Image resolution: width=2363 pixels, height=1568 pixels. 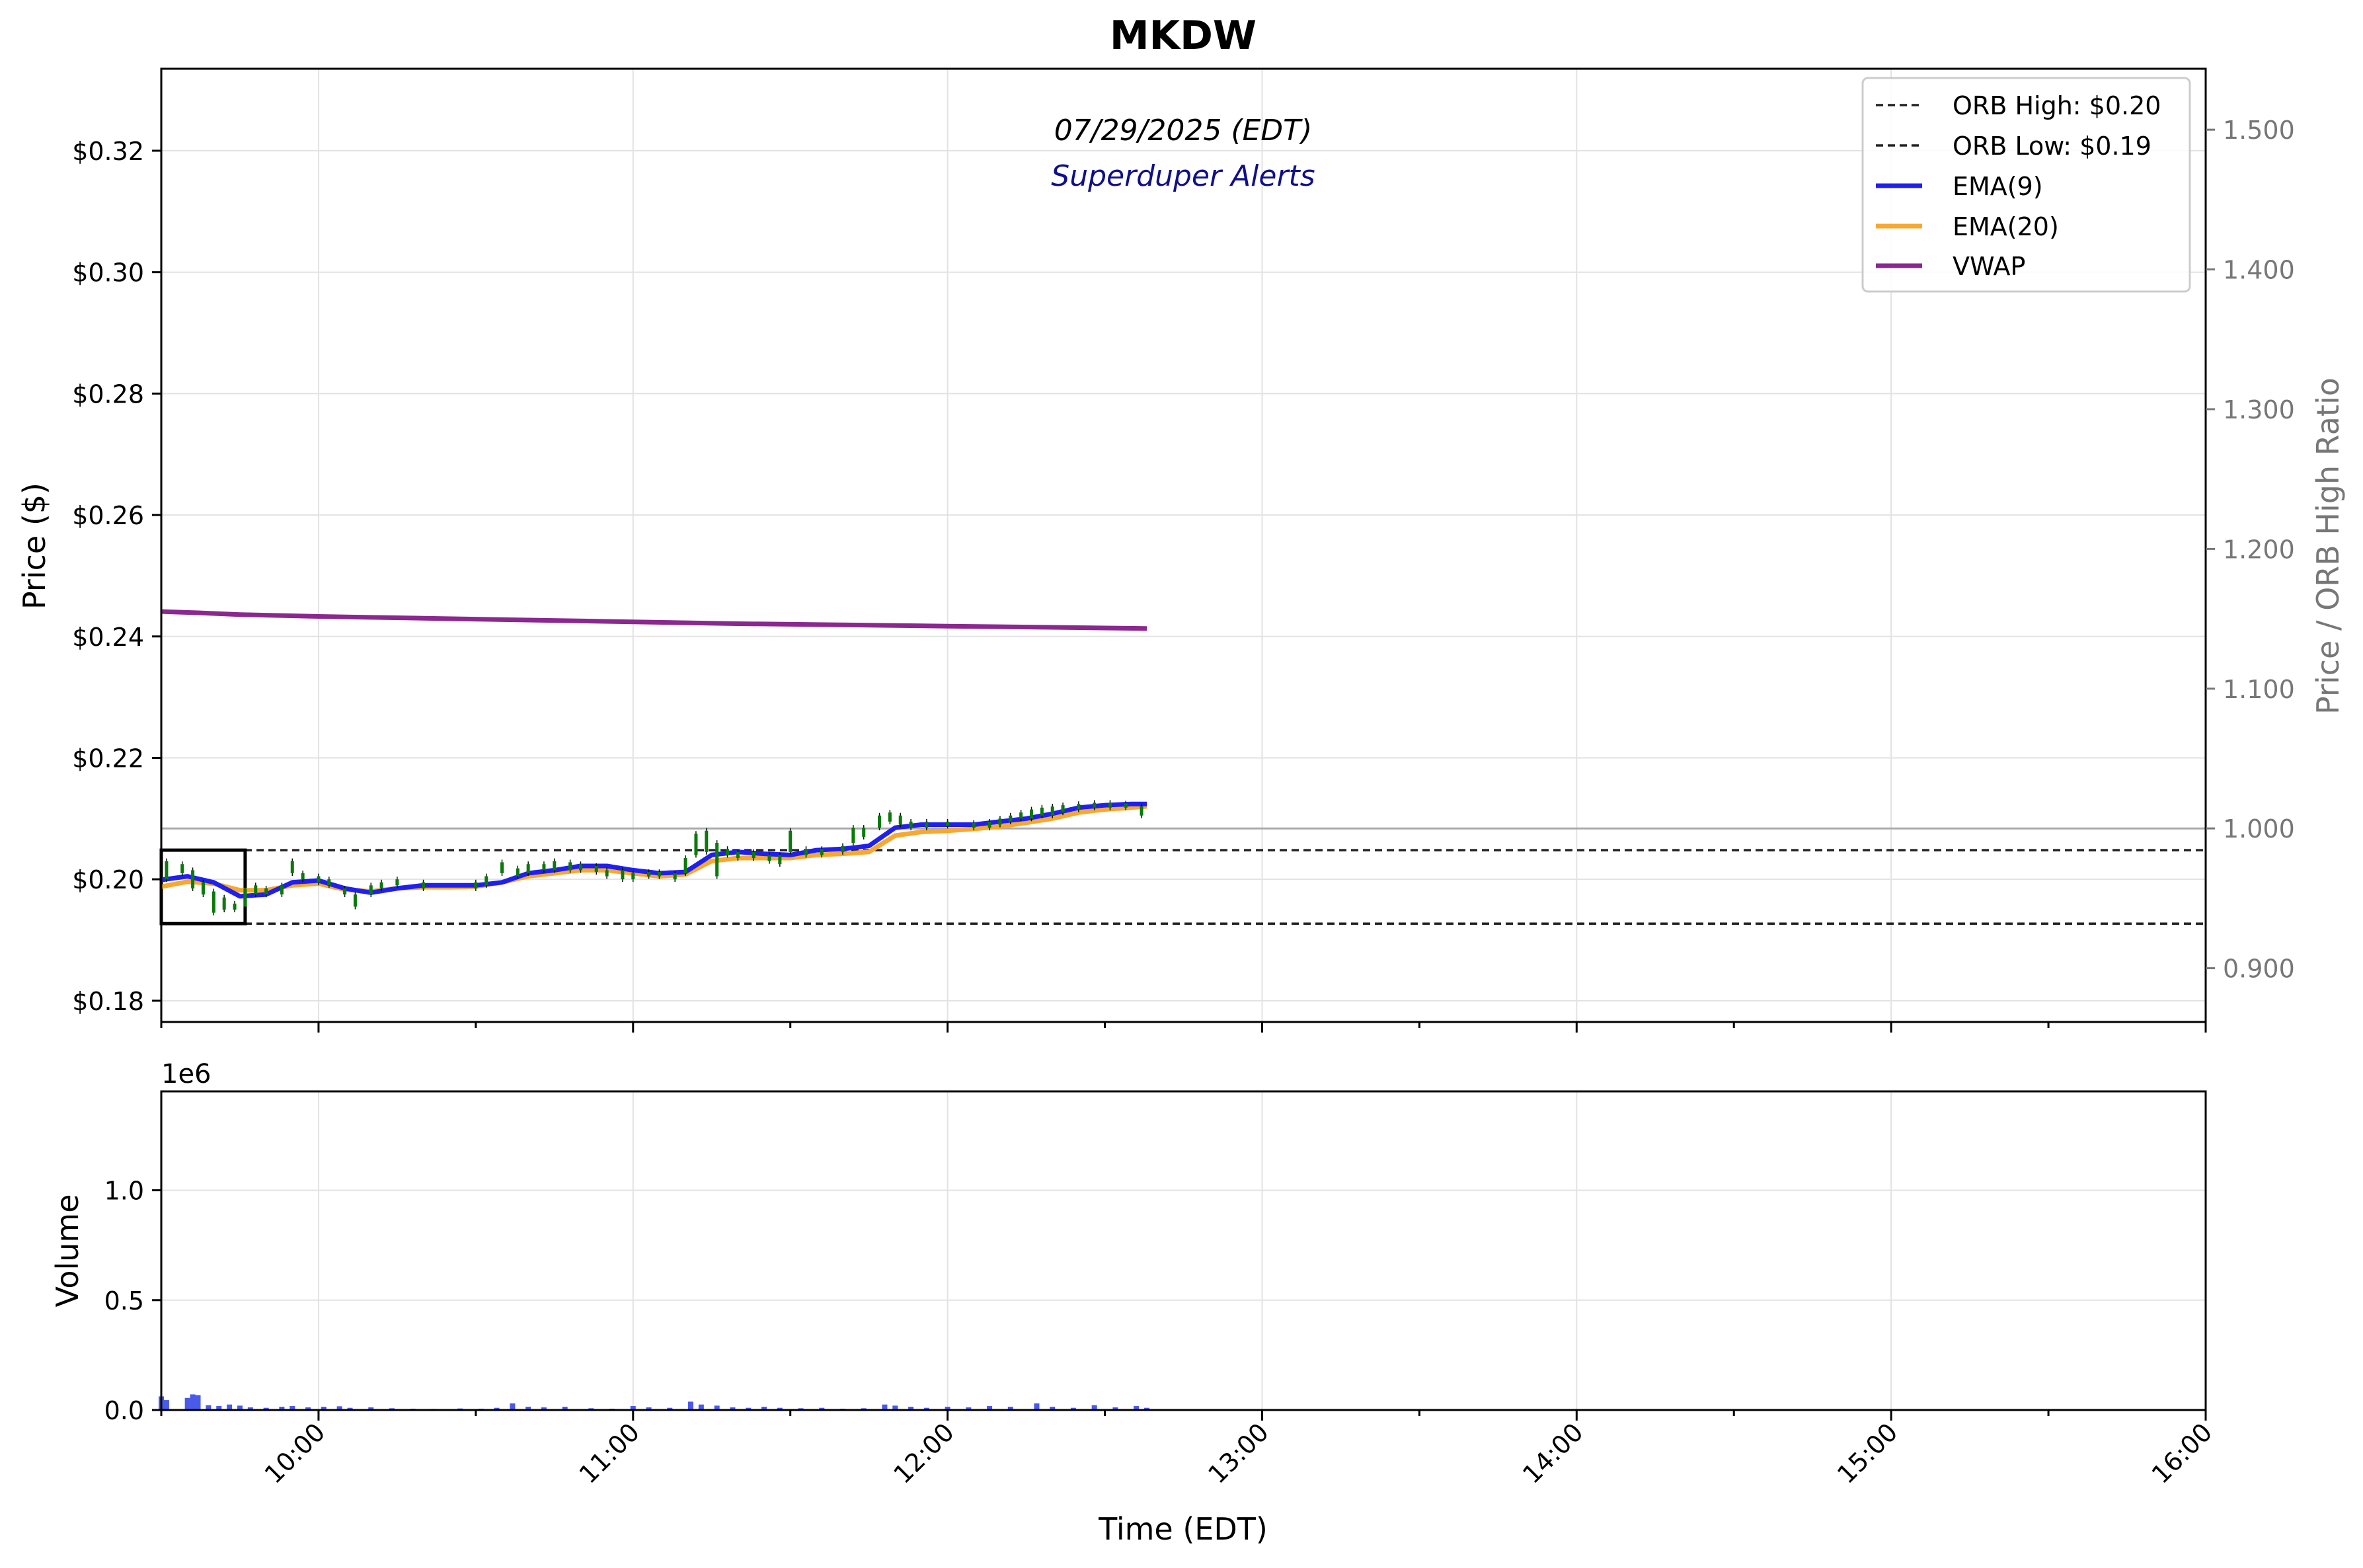 I want to click on volume-tick-label: 0.5, so click(x=124, y=1300).